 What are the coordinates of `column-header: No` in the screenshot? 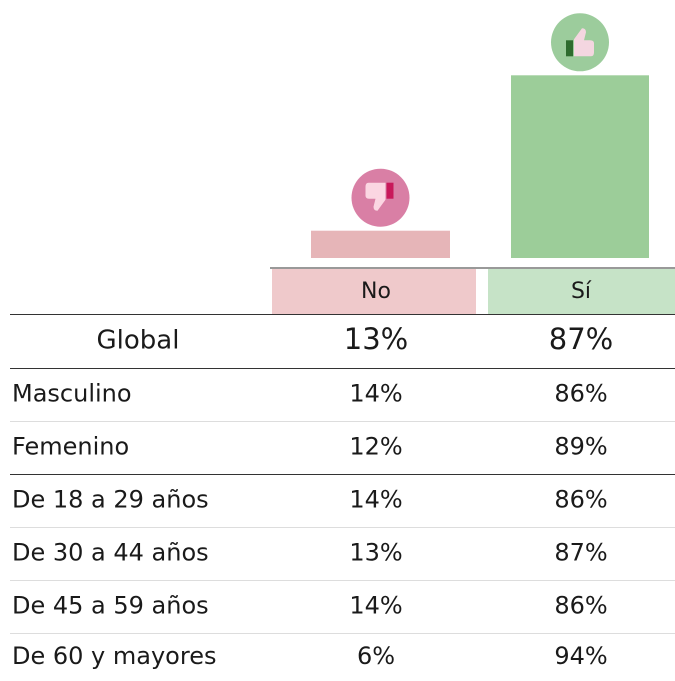 It's located at (376, 291).